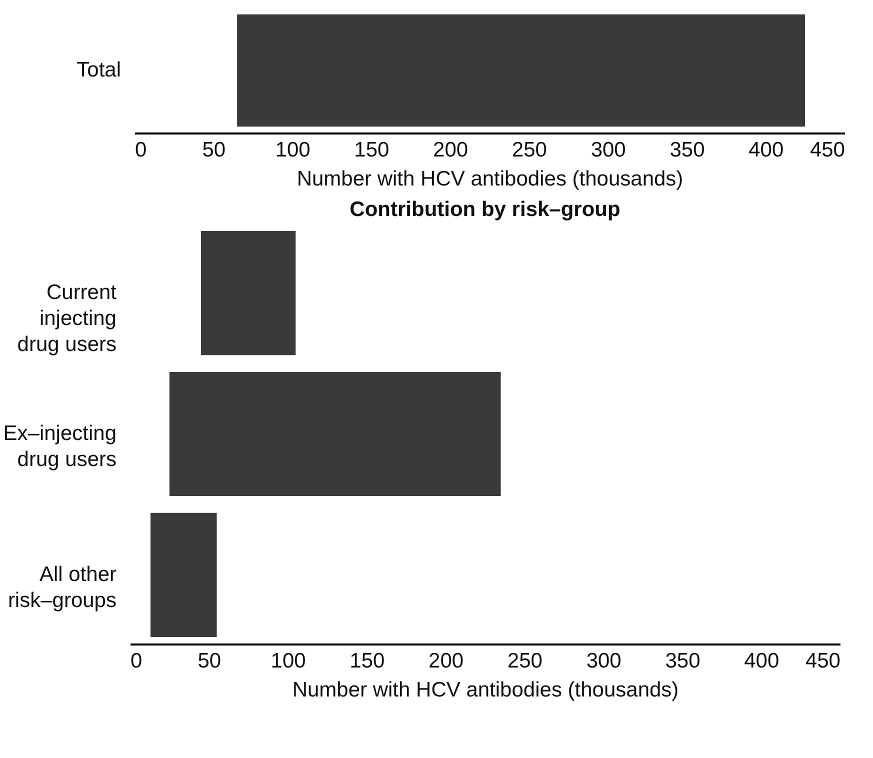  Describe the element at coordinates (59, 446) in the screenshot. I see `y-tick-label: Ex–injecting drug users` at that location.